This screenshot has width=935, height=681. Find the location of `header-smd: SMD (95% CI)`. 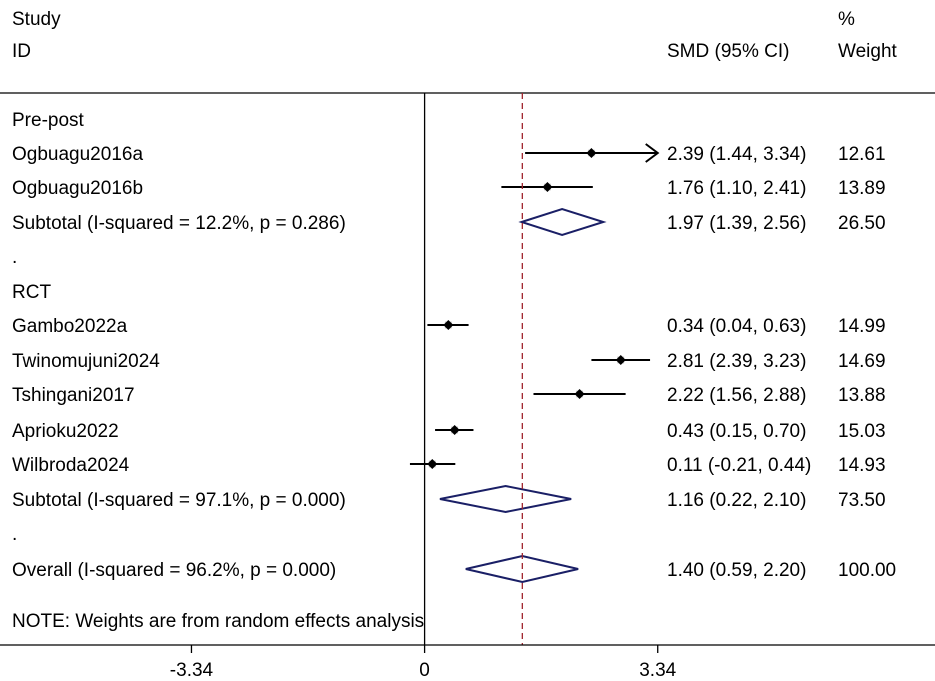

header-smd: SMD (95% CI) is located at coordinates (728, 51).